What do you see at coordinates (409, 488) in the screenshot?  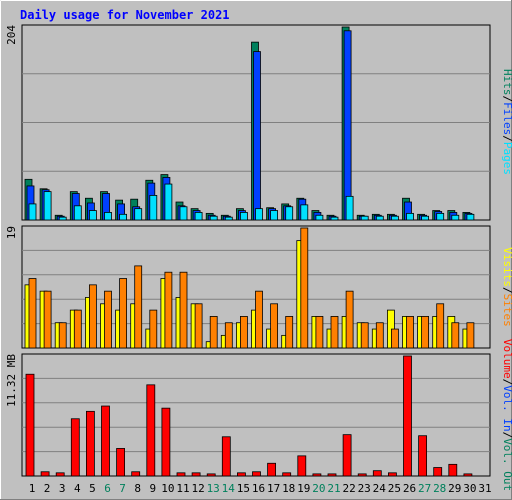 I see `x-tick-day-26: 26` at bounding box center [409, 488].